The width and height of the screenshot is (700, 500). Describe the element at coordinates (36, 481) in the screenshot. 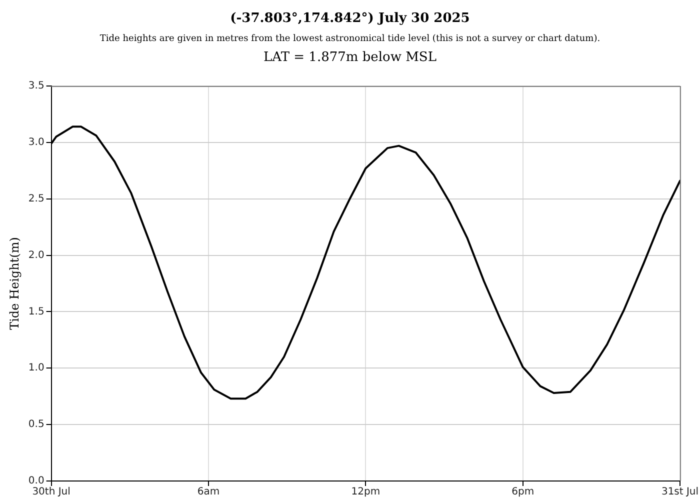

I see `y-tick-label: 0.0` at that location.